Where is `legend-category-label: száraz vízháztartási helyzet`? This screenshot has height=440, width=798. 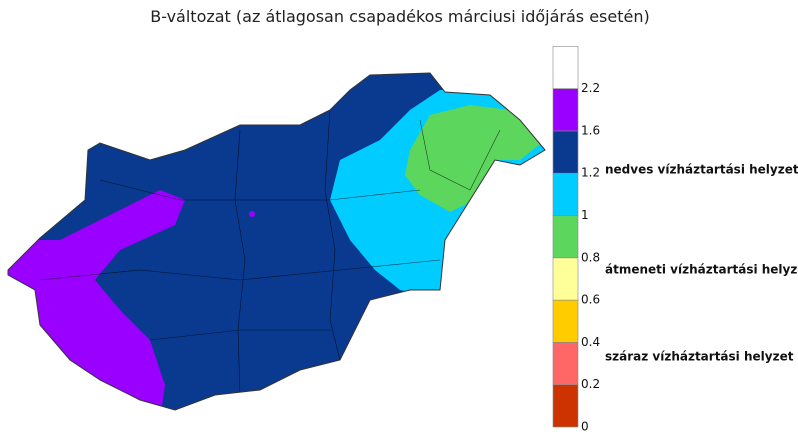
legend-category-label: száraz vízháztartási helyzet is located at coordinates (699, 357).